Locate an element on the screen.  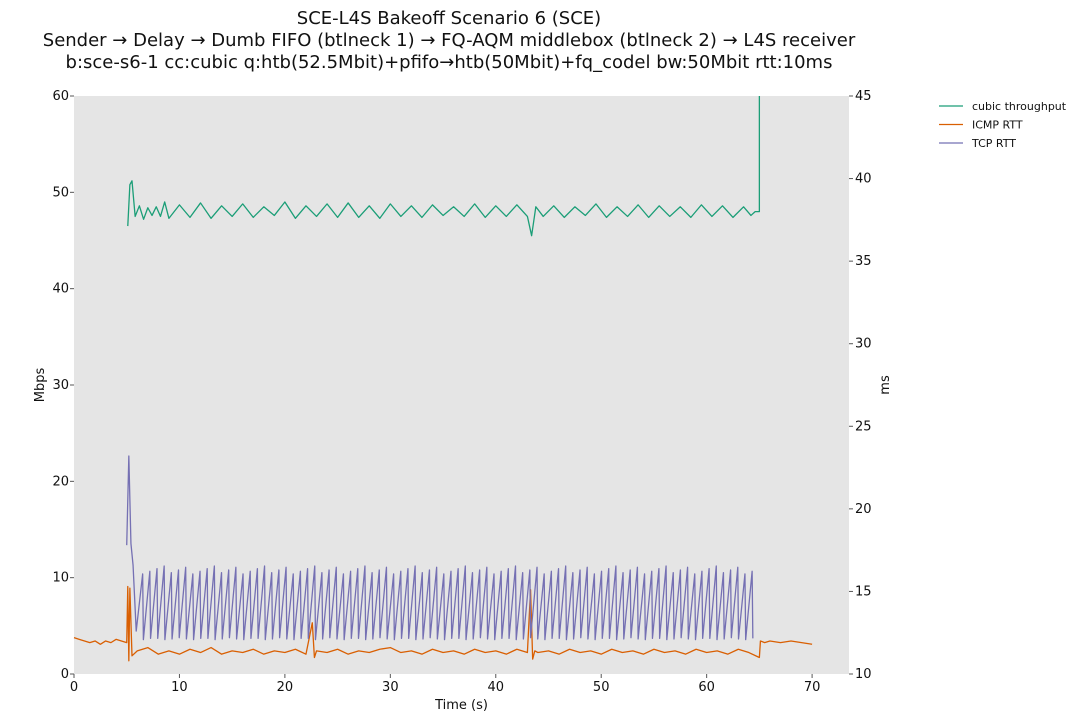
y-right-tick-label: 35 is located at coordinates (863, 261).